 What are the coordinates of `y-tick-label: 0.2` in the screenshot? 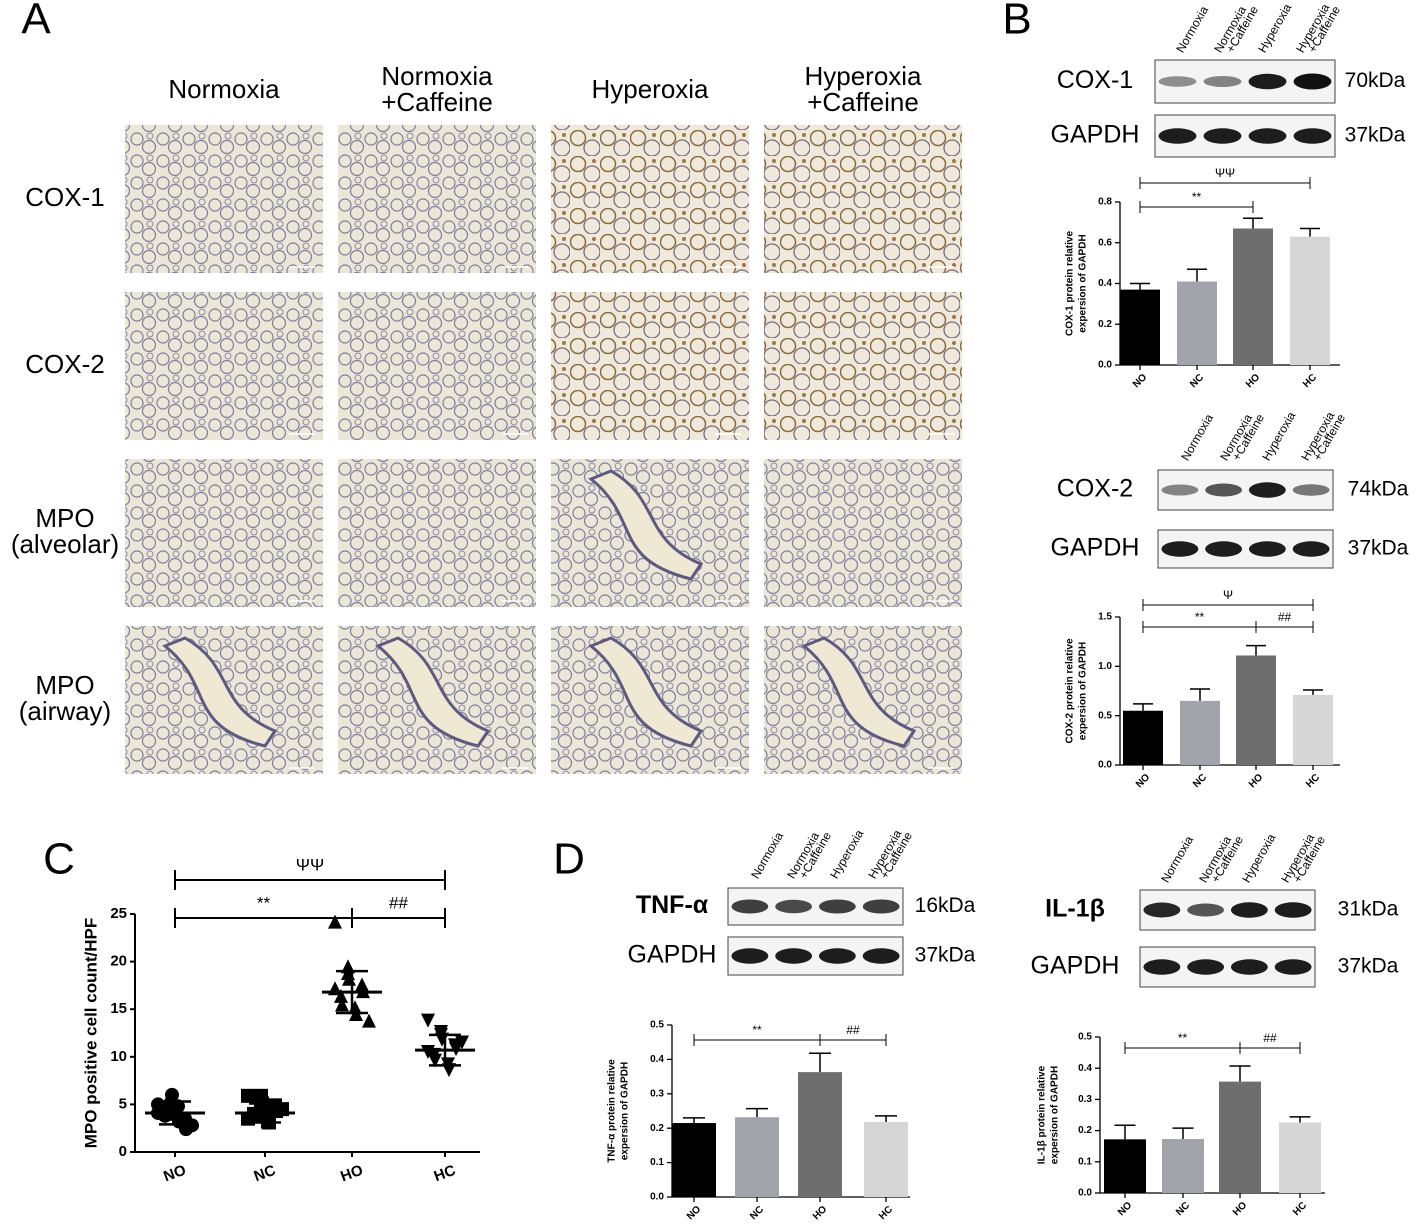 It's located at (1085, 1130).